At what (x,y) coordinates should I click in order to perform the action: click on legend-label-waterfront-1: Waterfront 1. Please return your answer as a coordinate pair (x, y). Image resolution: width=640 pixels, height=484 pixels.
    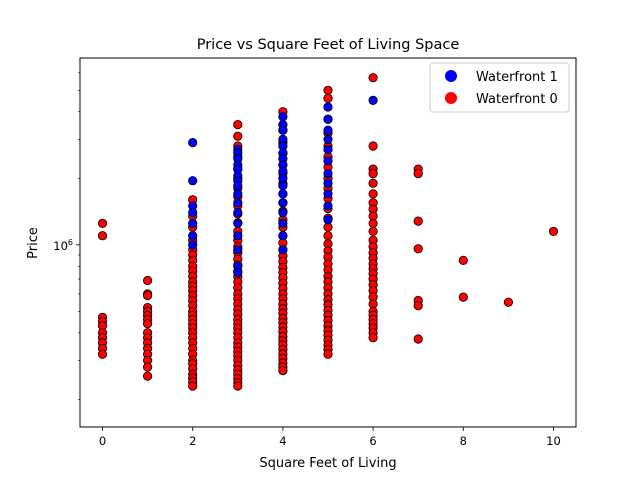
    Looking at the image, I should click on (517, 77).